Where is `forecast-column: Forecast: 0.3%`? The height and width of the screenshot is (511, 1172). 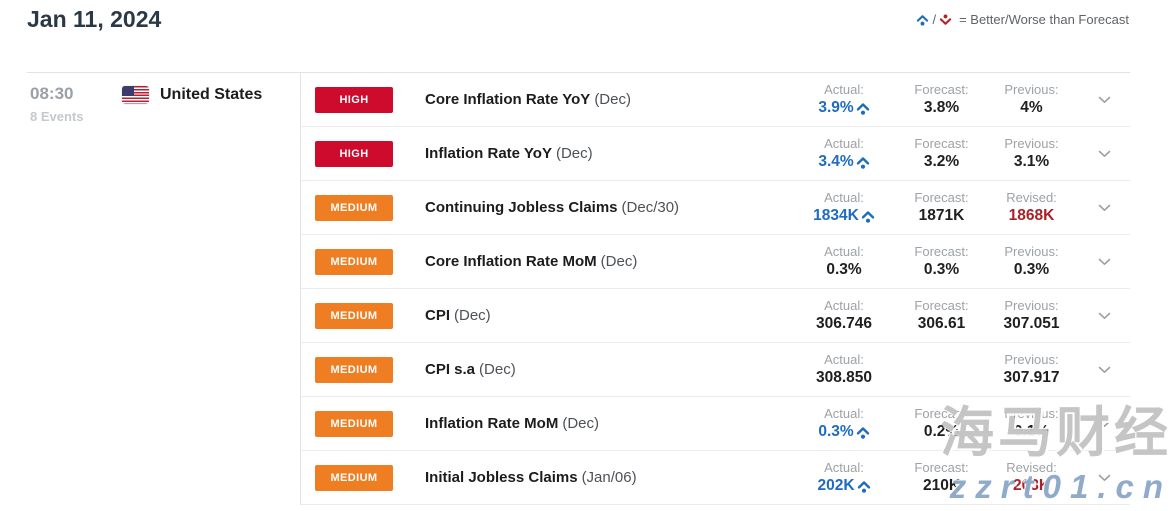 forecast-column: Forecast: 0.3% is located at coordinates (941, 261).